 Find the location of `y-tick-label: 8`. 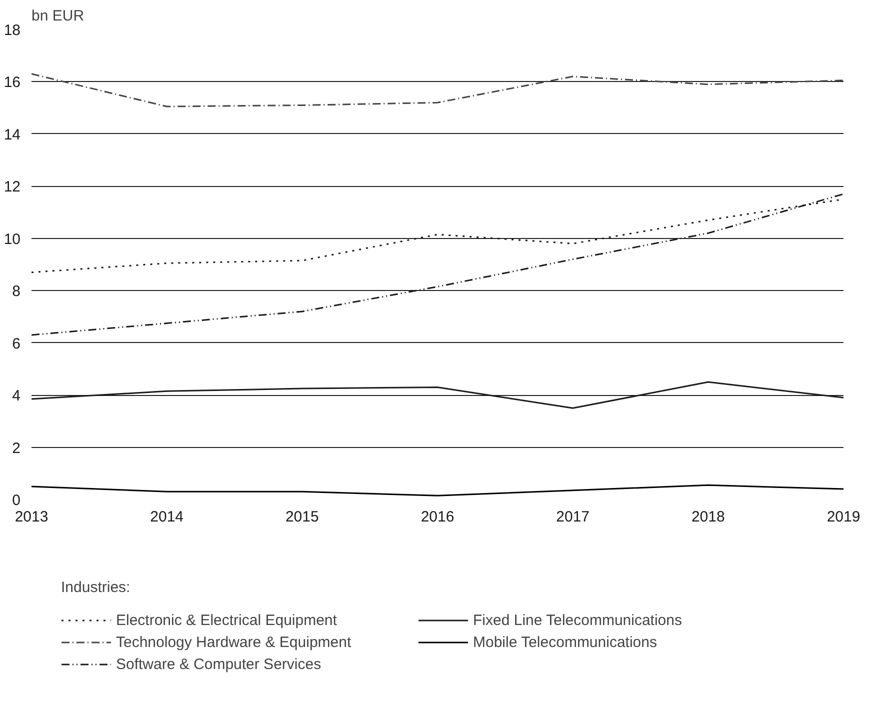

y-tick-label: 8 is located at coordinates (16, 291).